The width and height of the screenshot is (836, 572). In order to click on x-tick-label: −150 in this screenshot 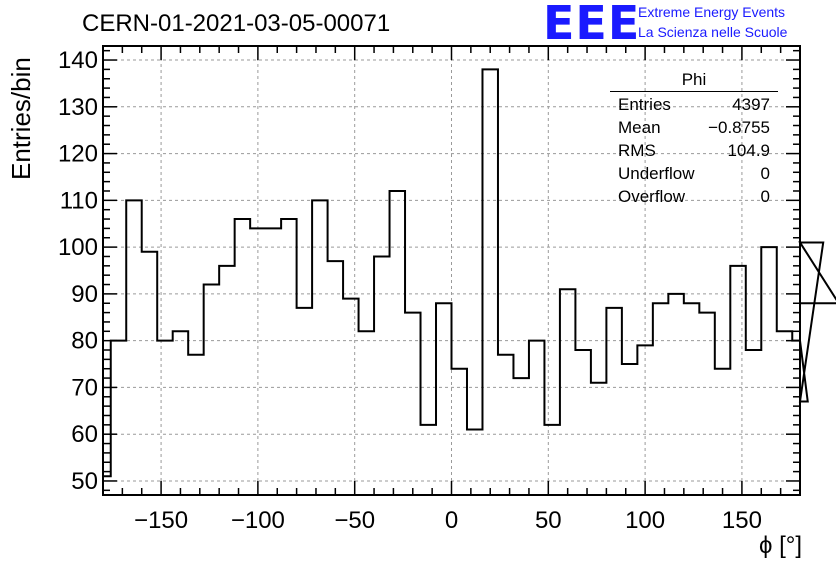, I will do `click(161, 520)`.